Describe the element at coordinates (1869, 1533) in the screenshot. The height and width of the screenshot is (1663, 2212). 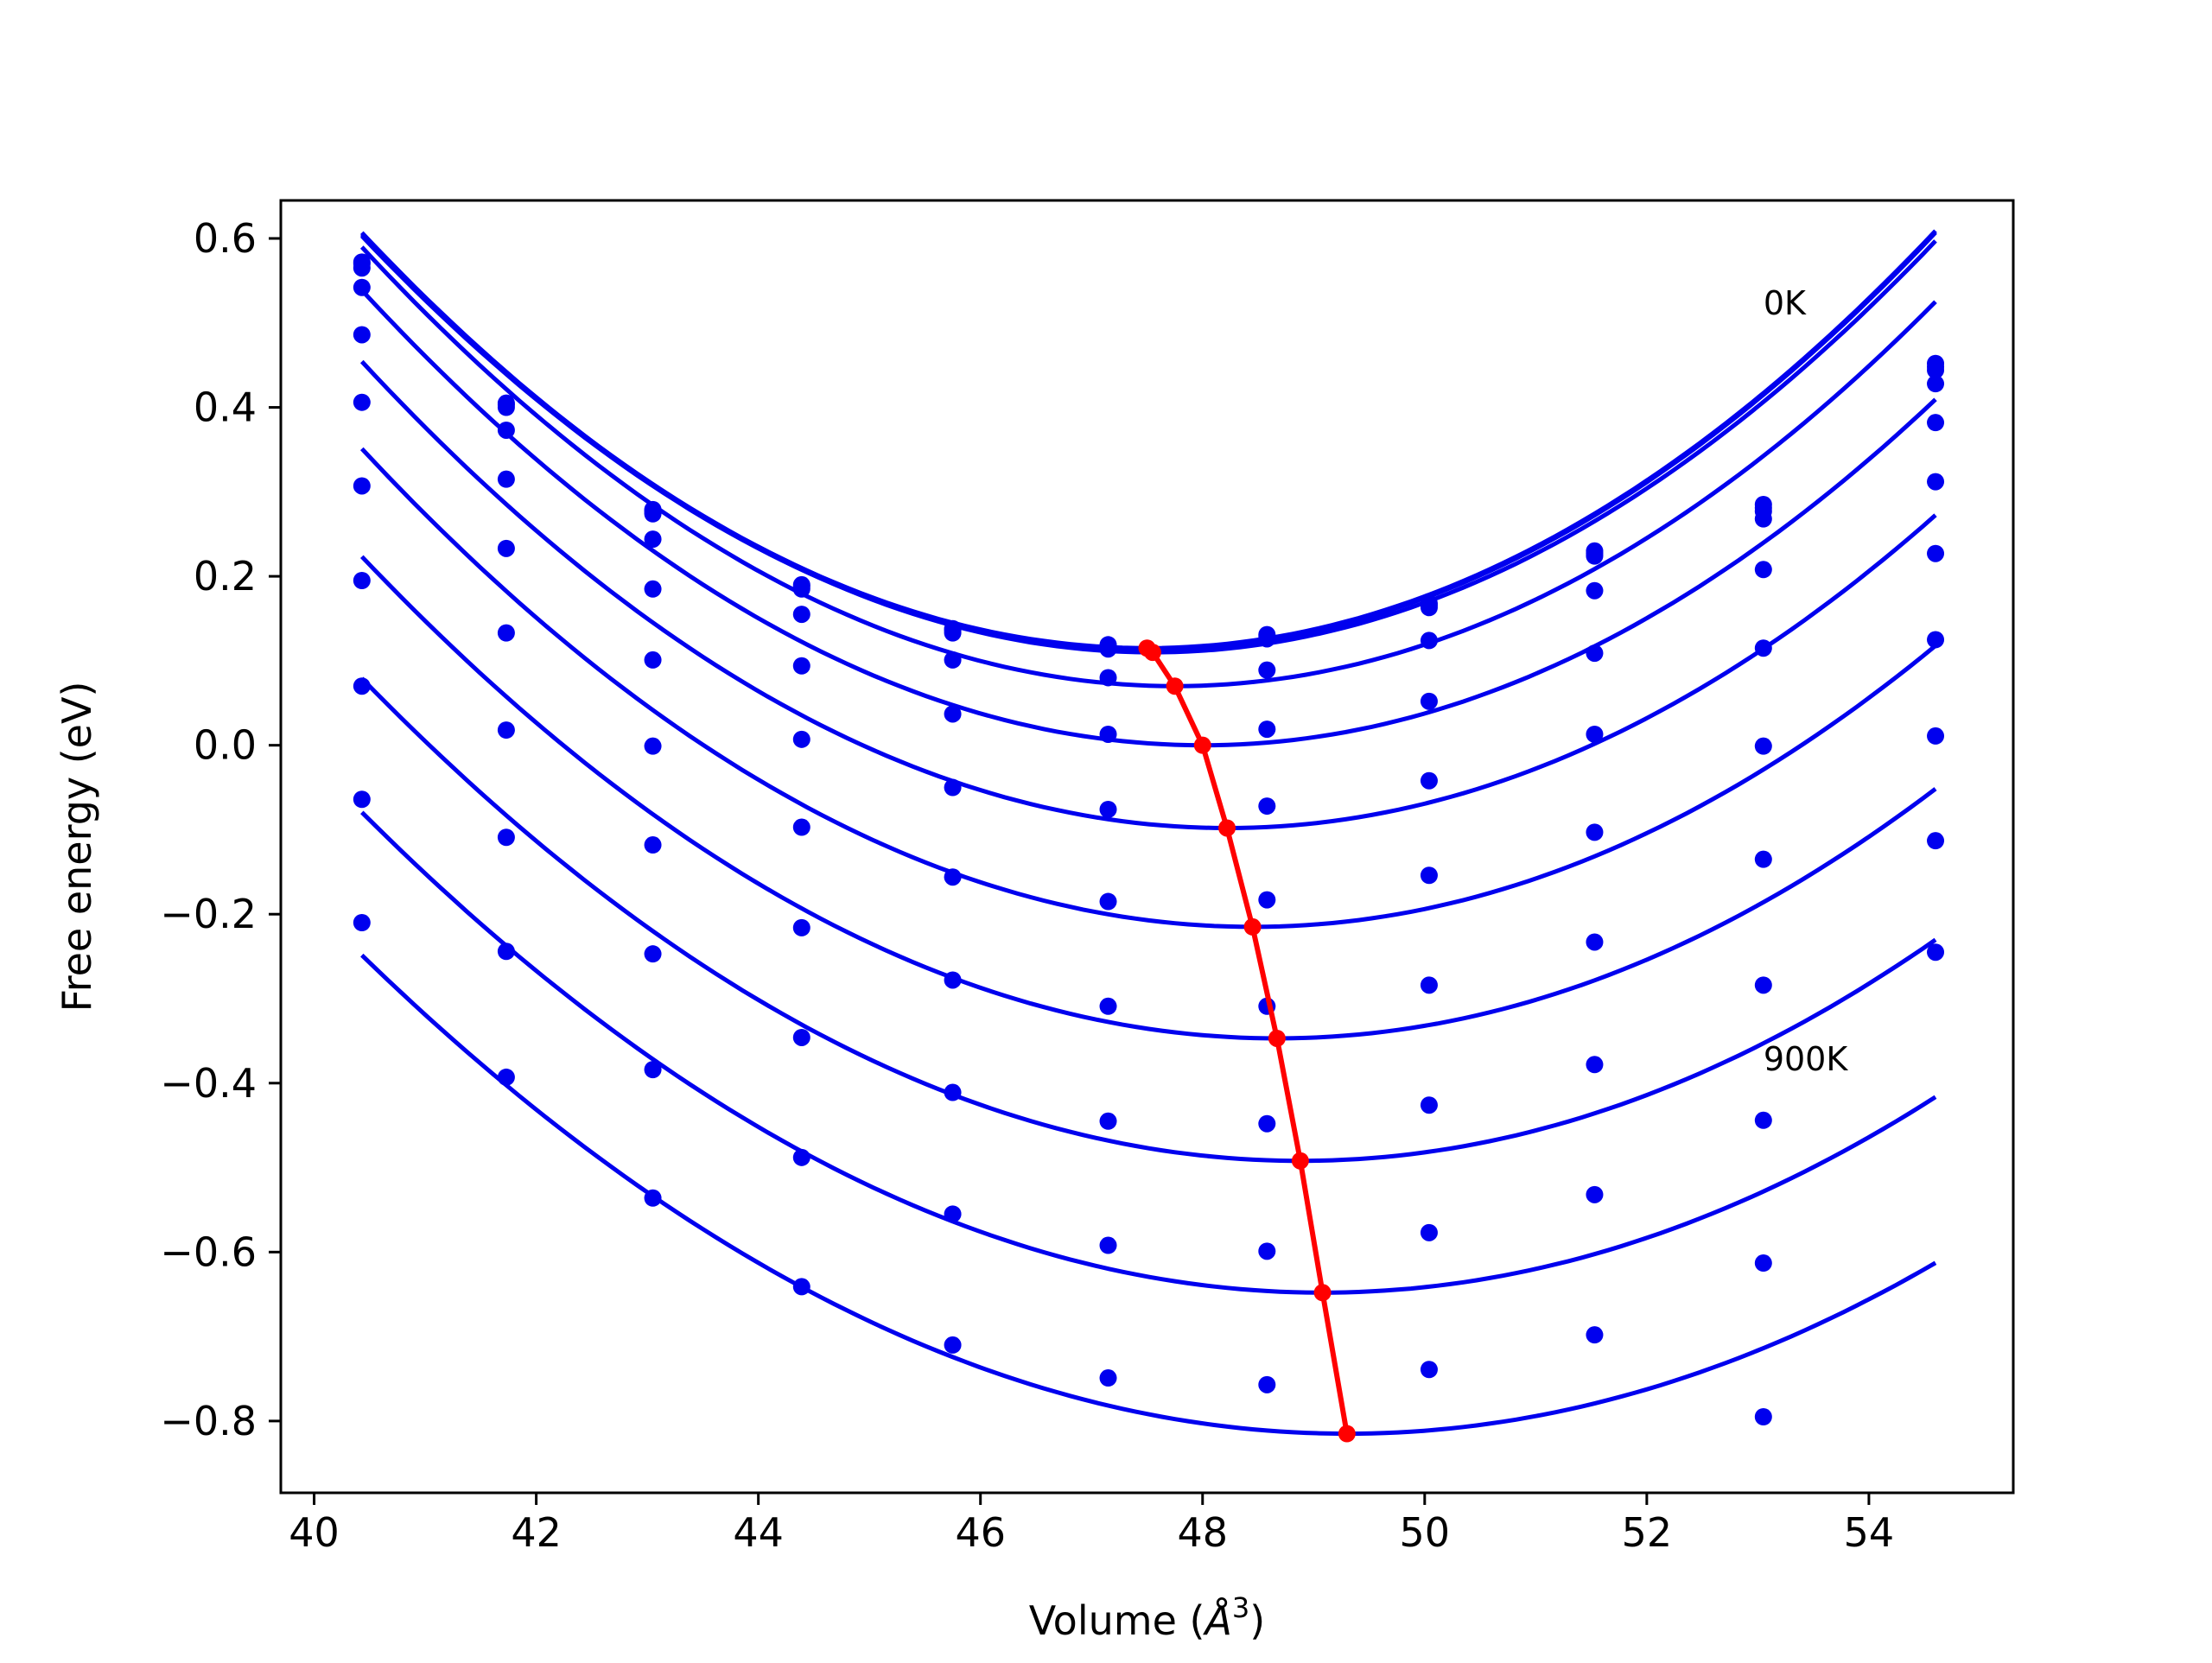
I see `x-tick-label-7: 54` at that location.